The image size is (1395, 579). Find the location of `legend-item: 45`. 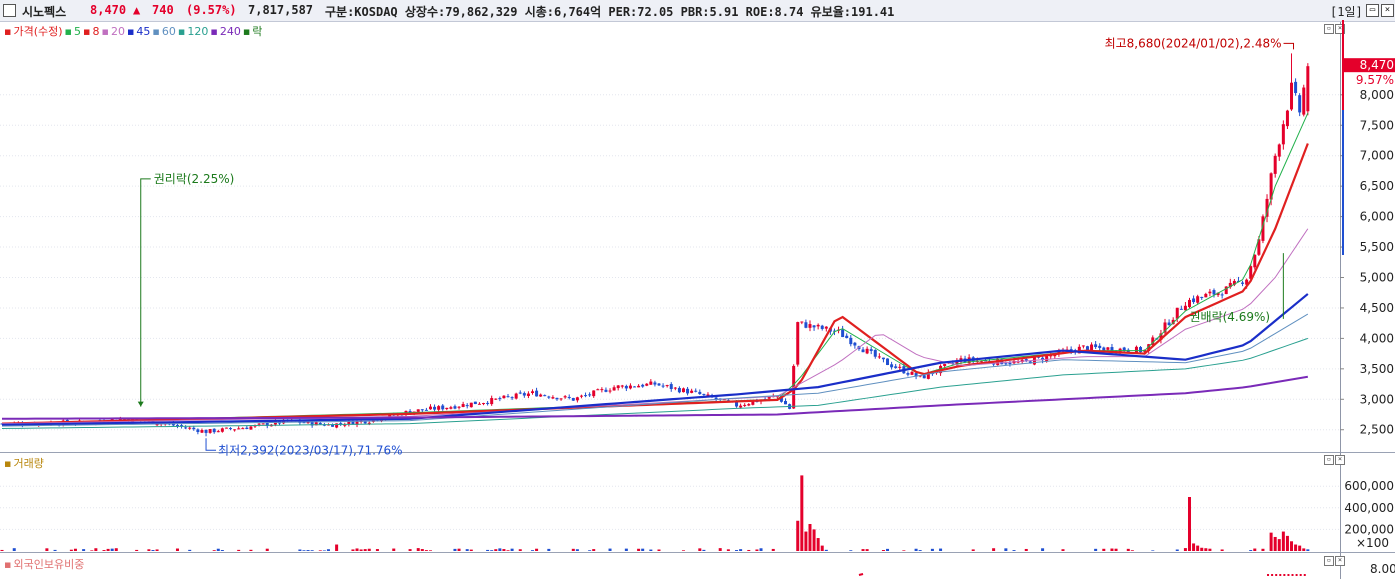

legend-item: 45 is located at coordinates (143, 31).